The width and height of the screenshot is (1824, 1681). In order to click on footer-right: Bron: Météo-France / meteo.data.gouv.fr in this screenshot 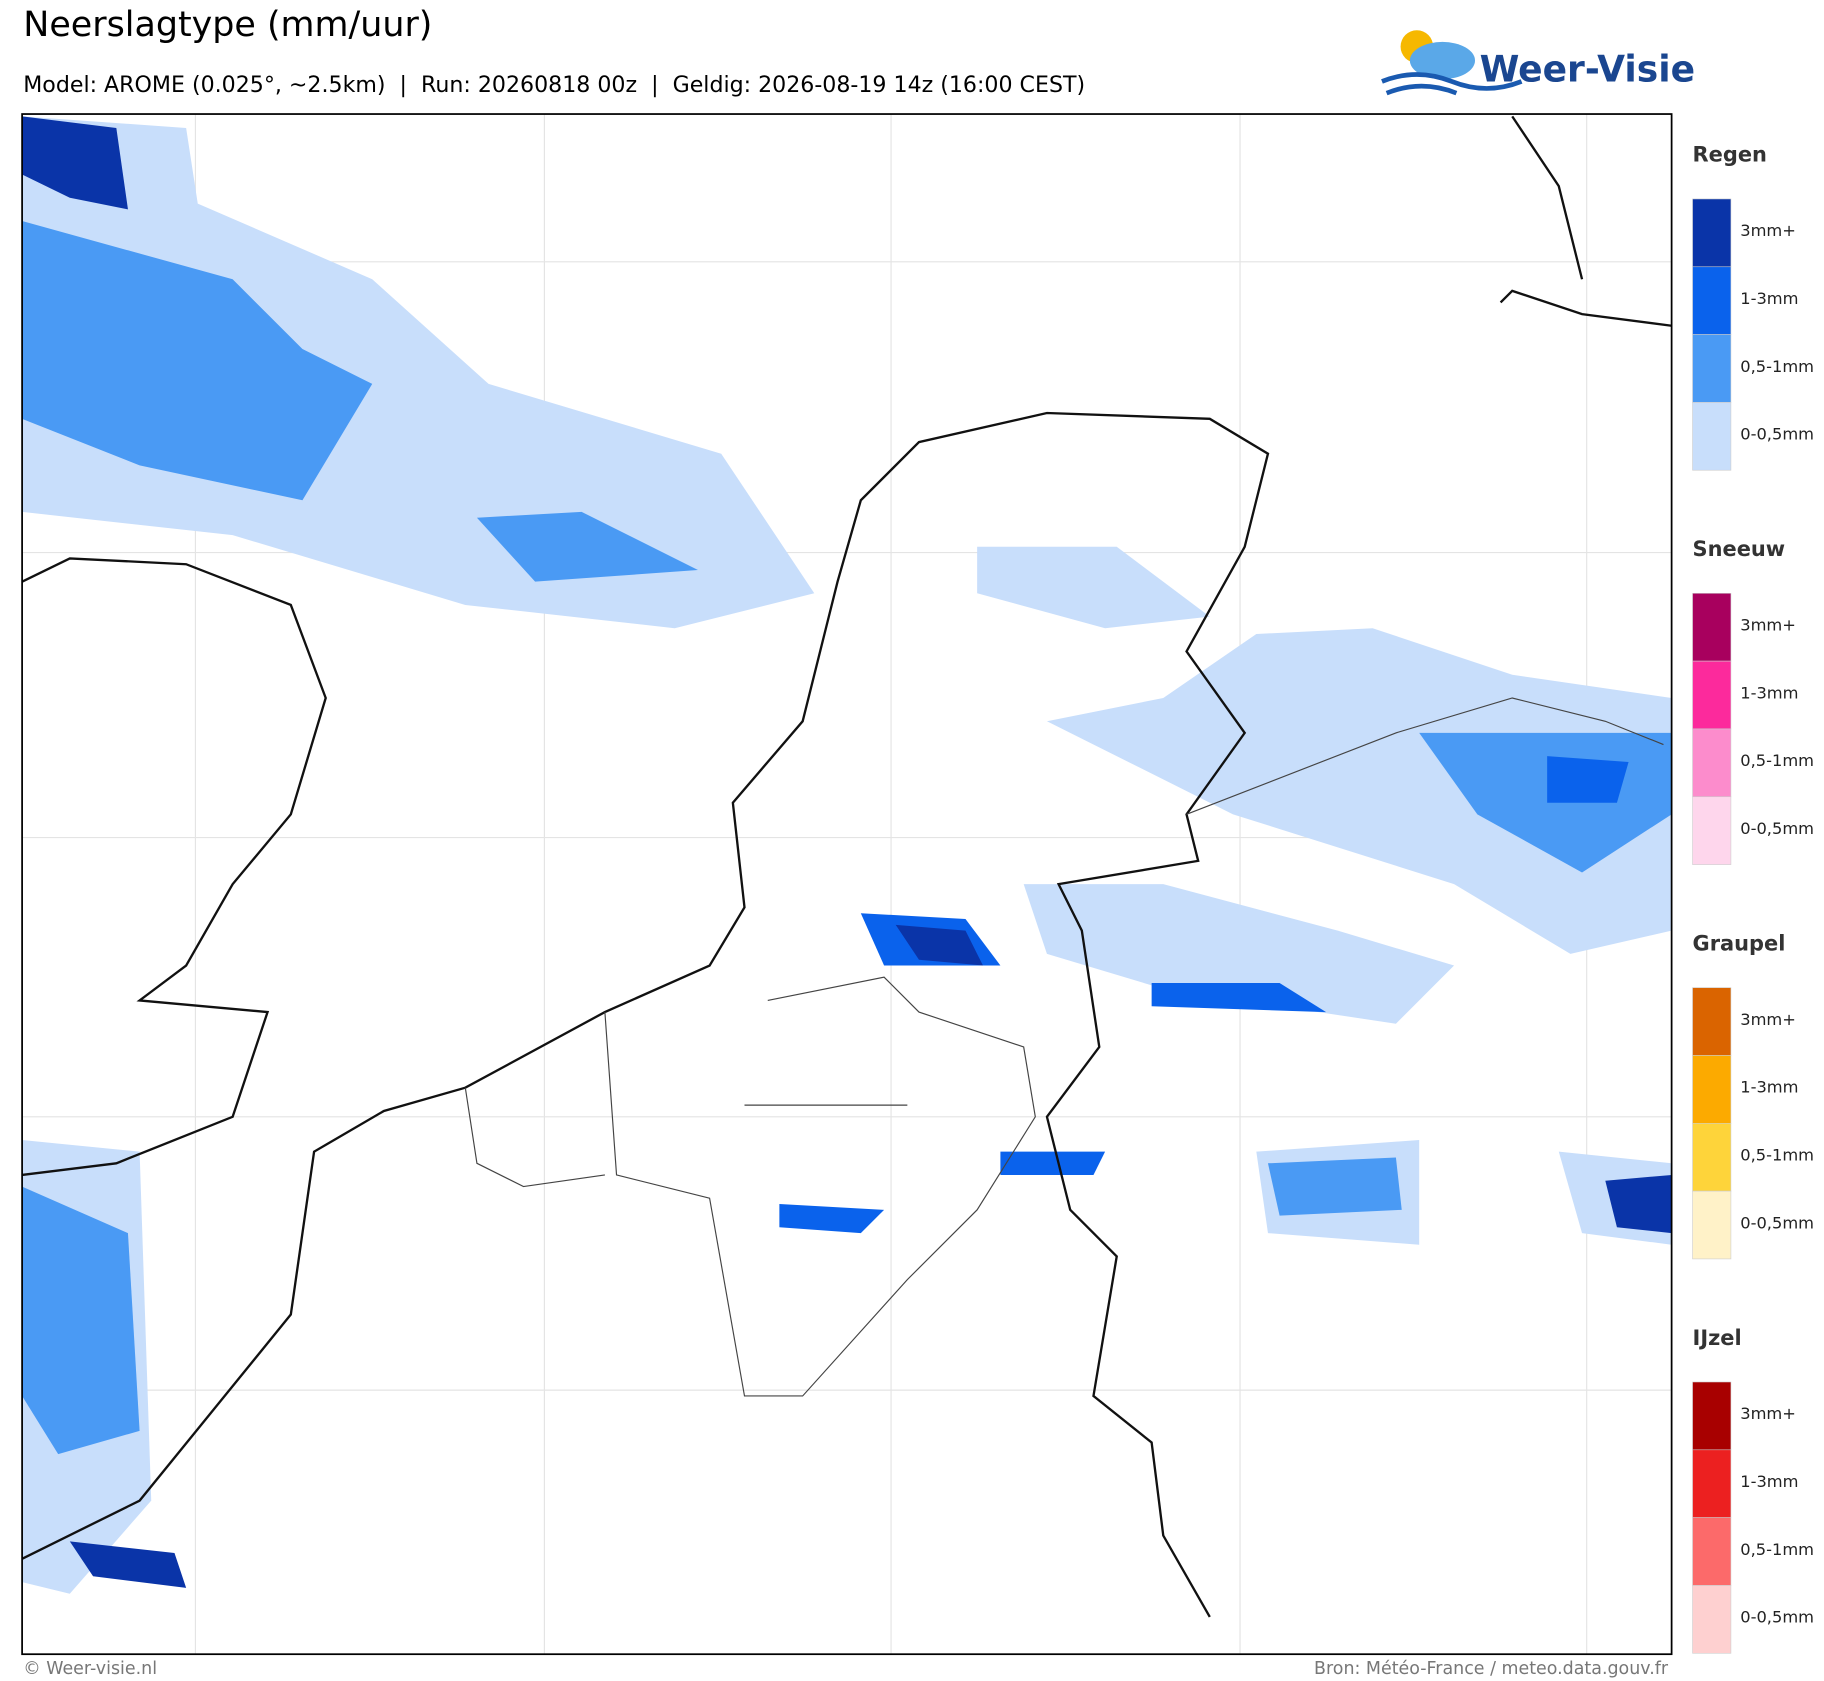, I will do `click(1491, 1669)`.